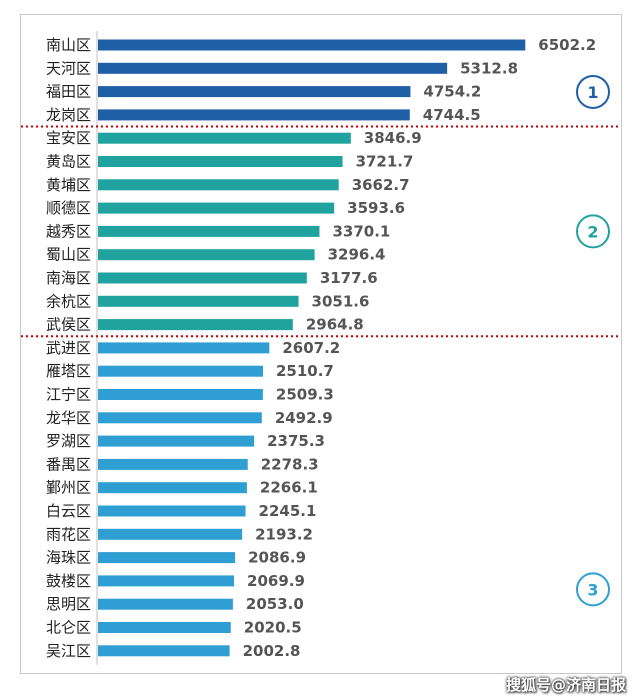 This screenshot has width=640, height=699. What do you see at coordinates (68, 138) in the screenshot?
I see `category-label: 宝安区` at bounding box center [68, 138].